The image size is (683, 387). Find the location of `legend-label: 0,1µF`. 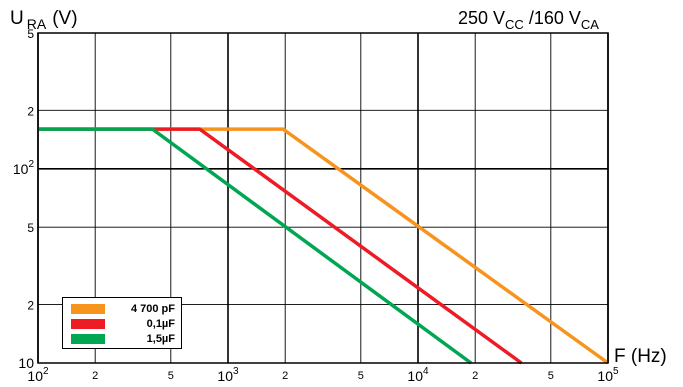

legend-label: 0,1µF is located at coordinates (160, 323).